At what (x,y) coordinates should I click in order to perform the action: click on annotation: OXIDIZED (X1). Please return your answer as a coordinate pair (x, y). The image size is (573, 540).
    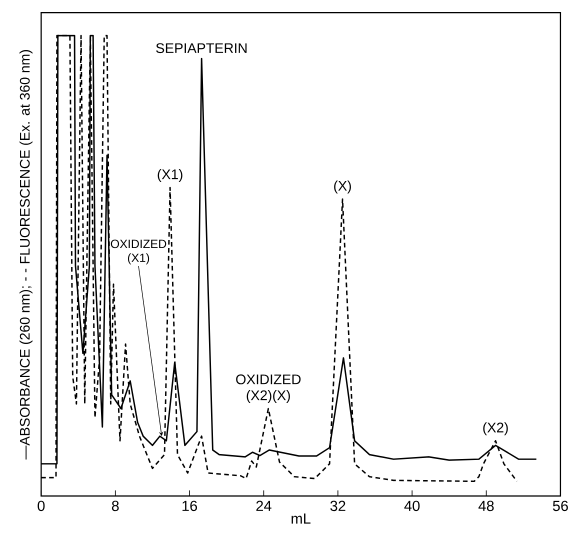
    Looking at the image, I should click on (138, 252).